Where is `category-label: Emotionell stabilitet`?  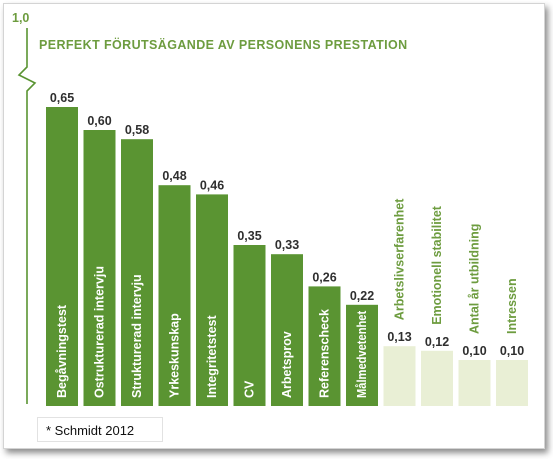 category-label: Emotionell stabilitet is located at coordinates (437, 265).